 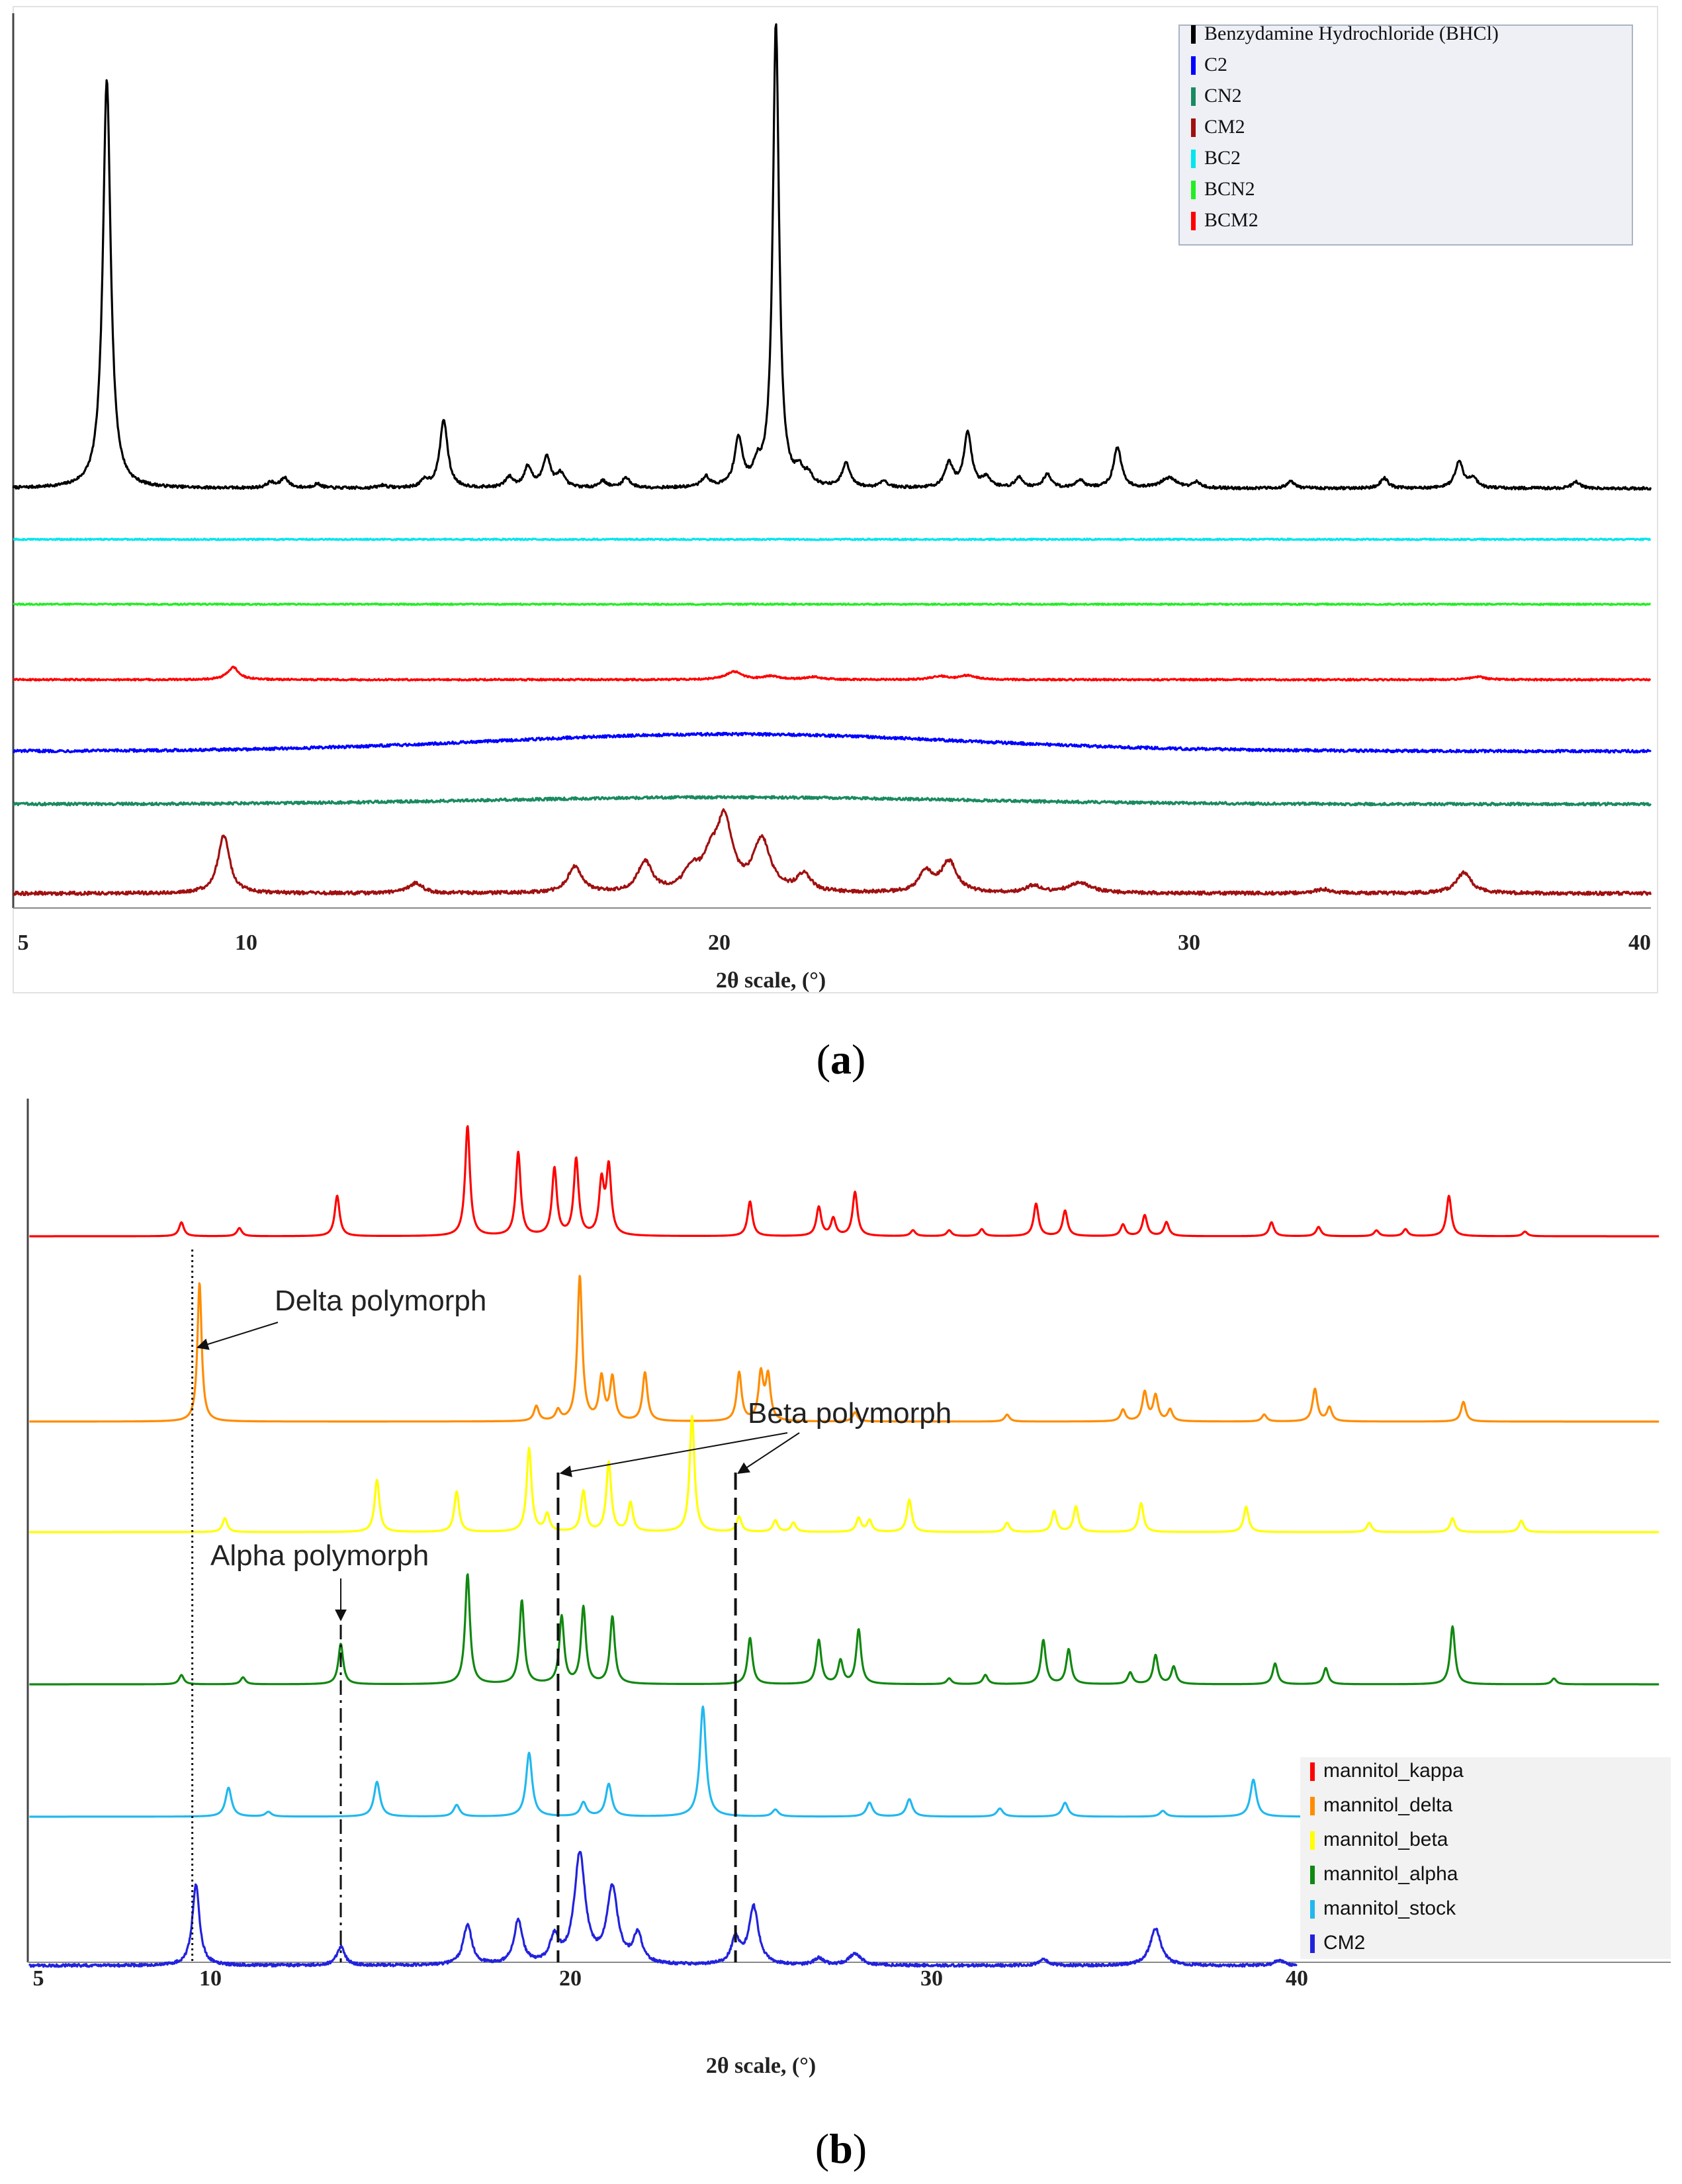 What do you see at coordinates (844, 1473) in the screenshot?
I see `series-mannitol-beta-line` at bounding box center [844, 1473].